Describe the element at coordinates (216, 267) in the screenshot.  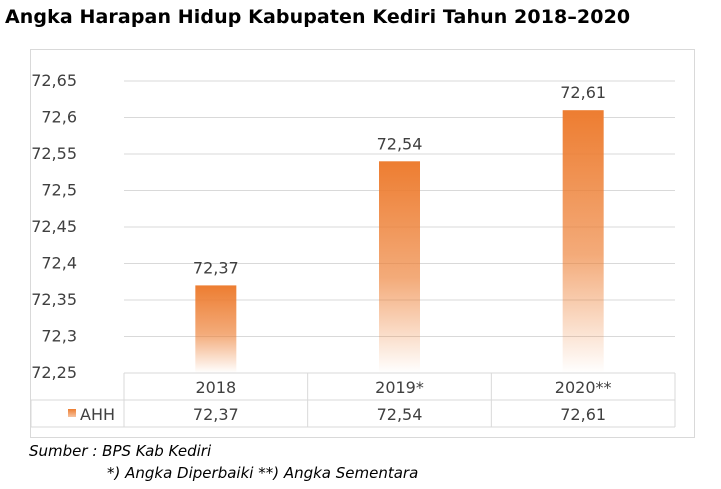
I see `data-label: 72,37` at that location.